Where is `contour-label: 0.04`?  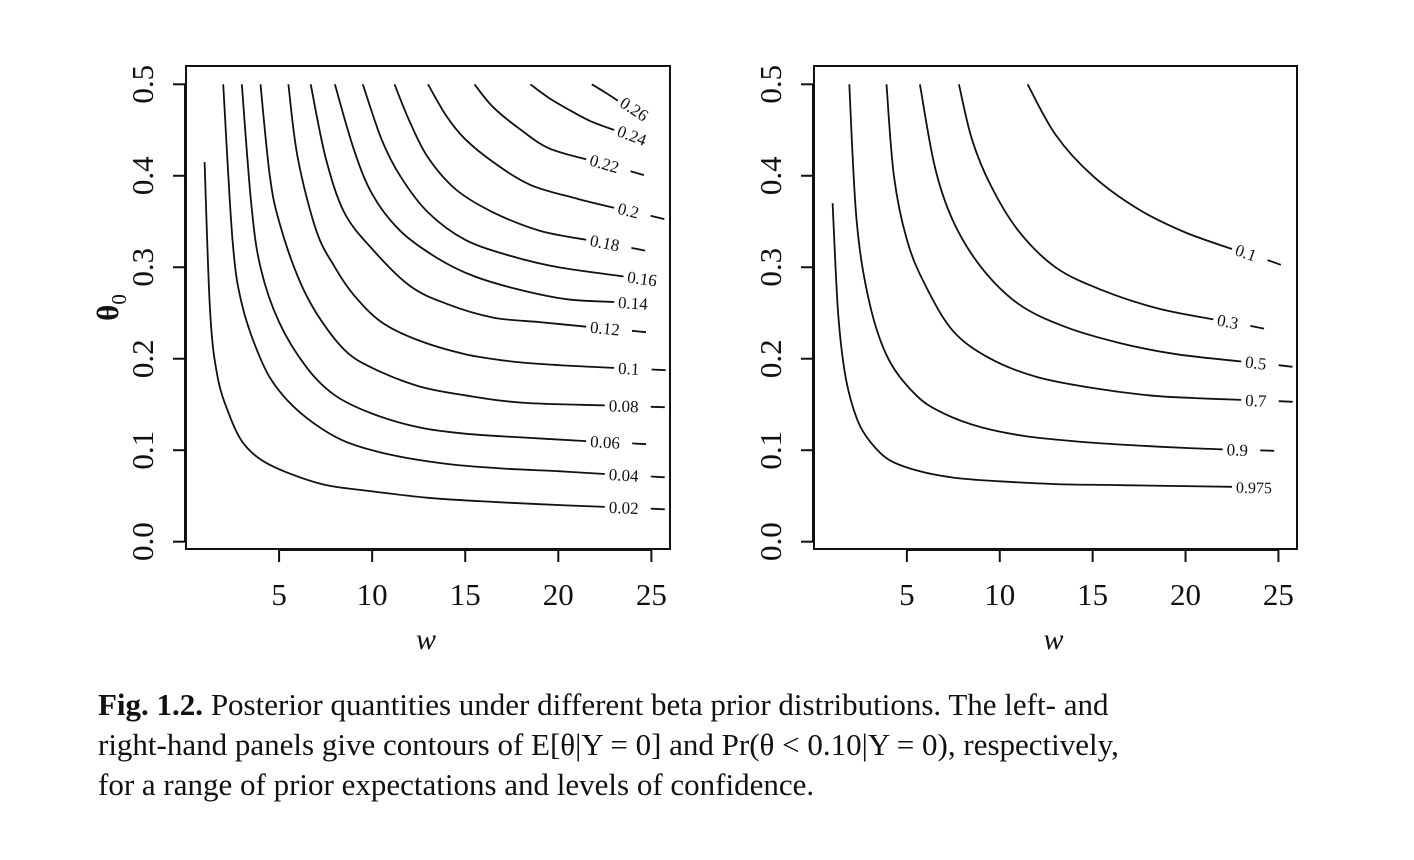
contour-label: 0.04 is located at coordinates (623, 475).